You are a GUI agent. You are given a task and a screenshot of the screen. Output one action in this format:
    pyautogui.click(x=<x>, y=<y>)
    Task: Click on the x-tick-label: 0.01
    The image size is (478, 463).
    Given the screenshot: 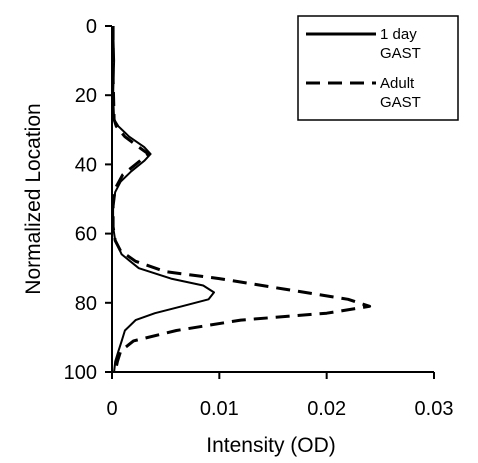 What is the action you would take?
    pyautogui.click(x=219, y=409)
    